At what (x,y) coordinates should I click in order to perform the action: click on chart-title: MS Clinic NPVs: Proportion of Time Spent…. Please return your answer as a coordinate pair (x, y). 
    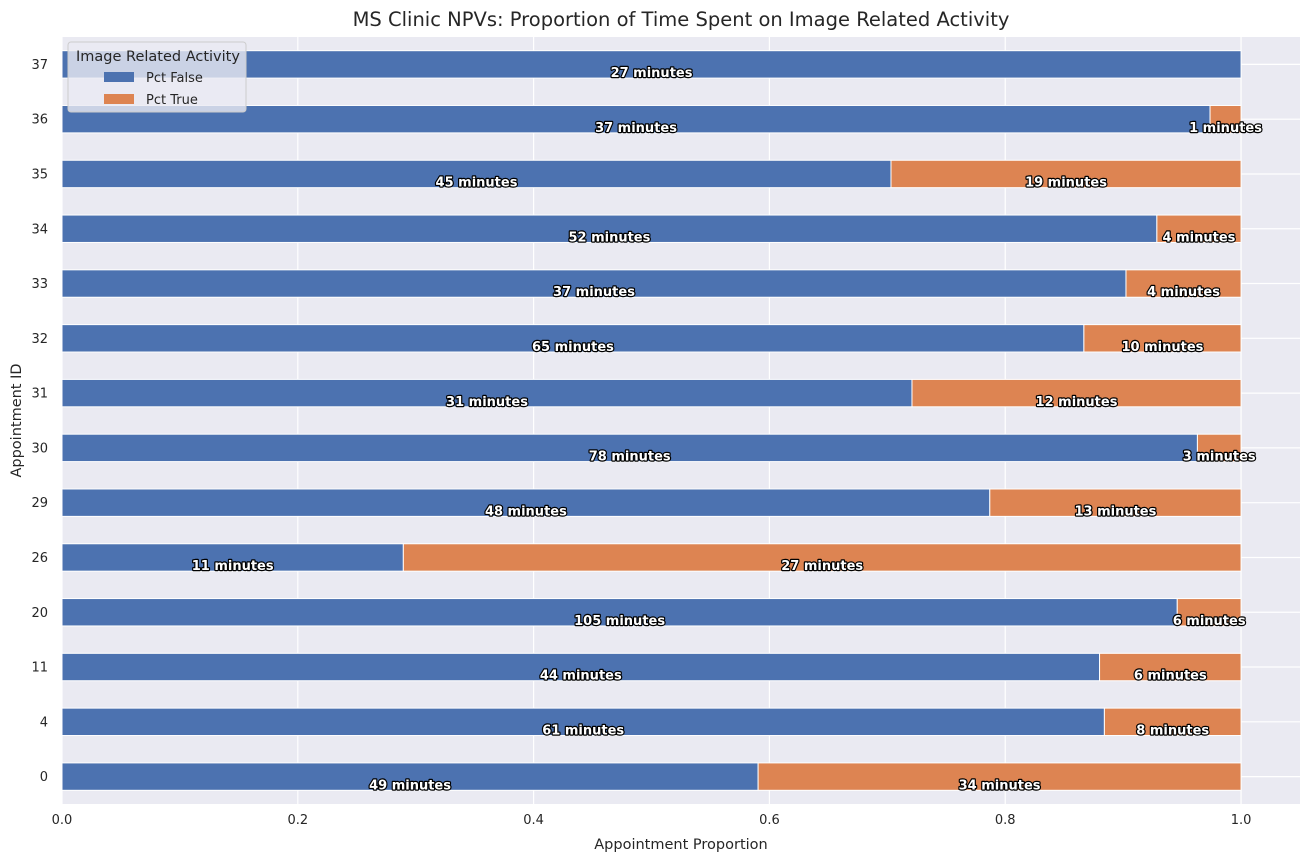
    Looking at the image, I should click on (681, 19).